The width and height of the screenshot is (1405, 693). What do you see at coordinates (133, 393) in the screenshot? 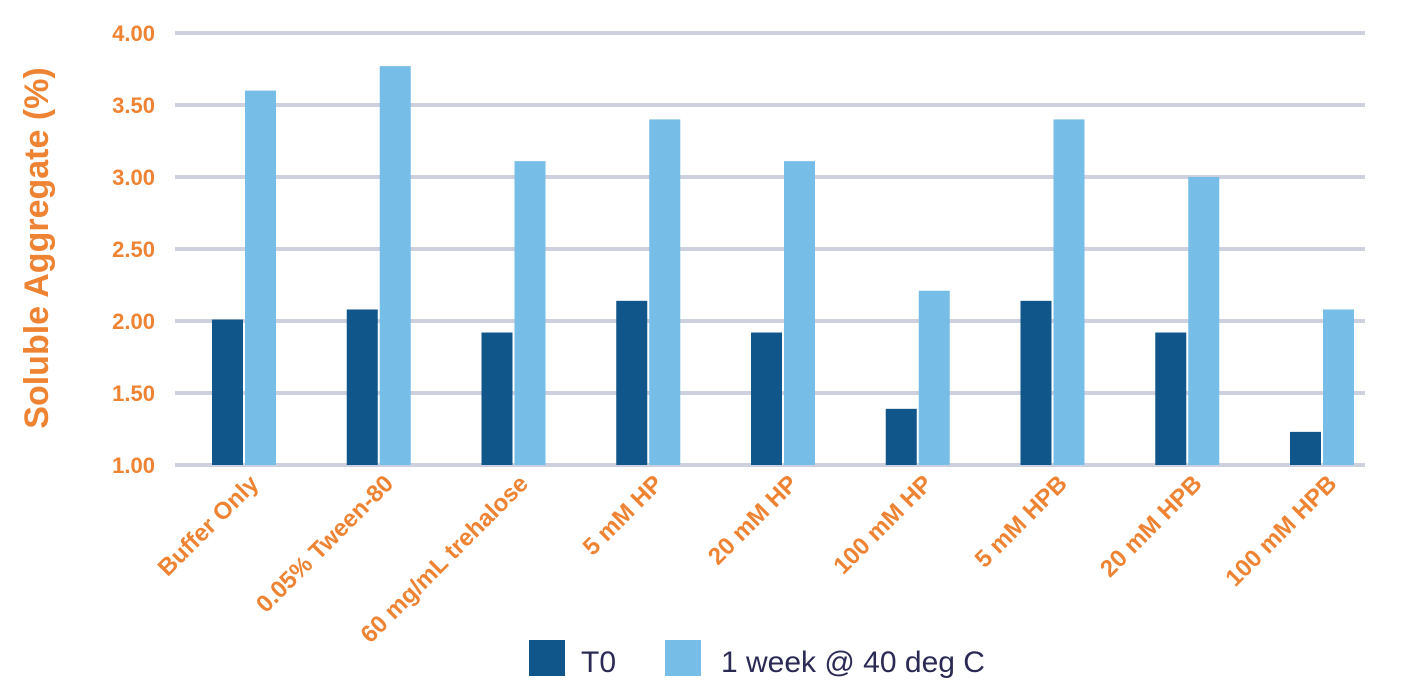
I see `y-tick-label: 1.50` at bounding box center [133, 393].